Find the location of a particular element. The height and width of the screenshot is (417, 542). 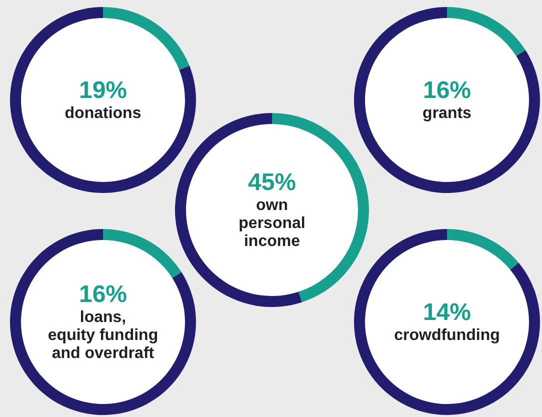

slice-label: donations is located at coordinates (103, 114).